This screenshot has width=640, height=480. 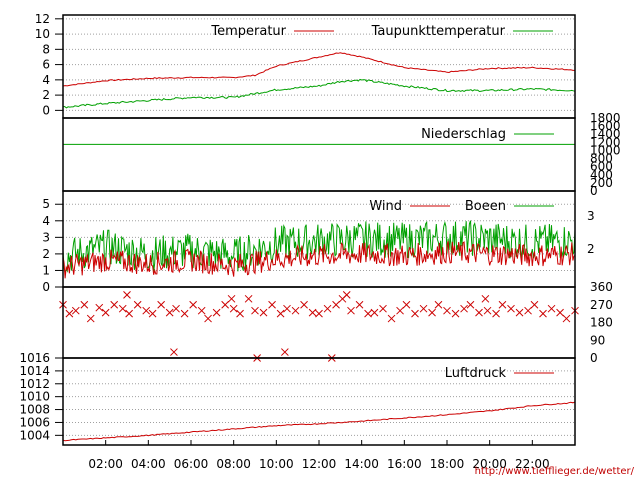 I want to click on wind_direction-y2-tick: 270, so click(x=601, y=305).